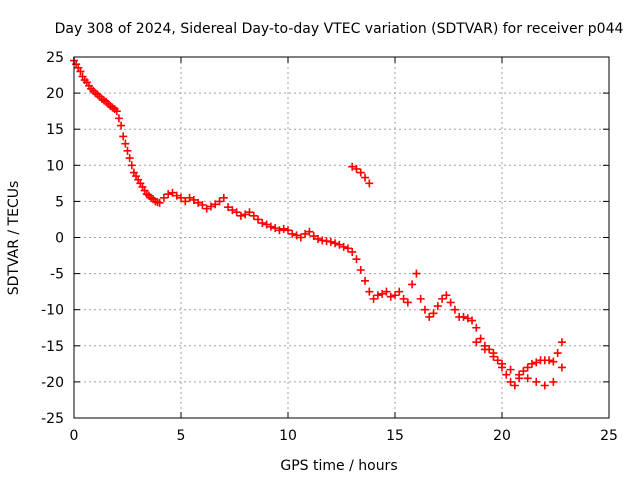 This screenshot has width=640, height=480. Describe the element at coordinates (14, 238) in the screenshot. I see `y-axis-label: SDTVAR / TECUs` at that location.